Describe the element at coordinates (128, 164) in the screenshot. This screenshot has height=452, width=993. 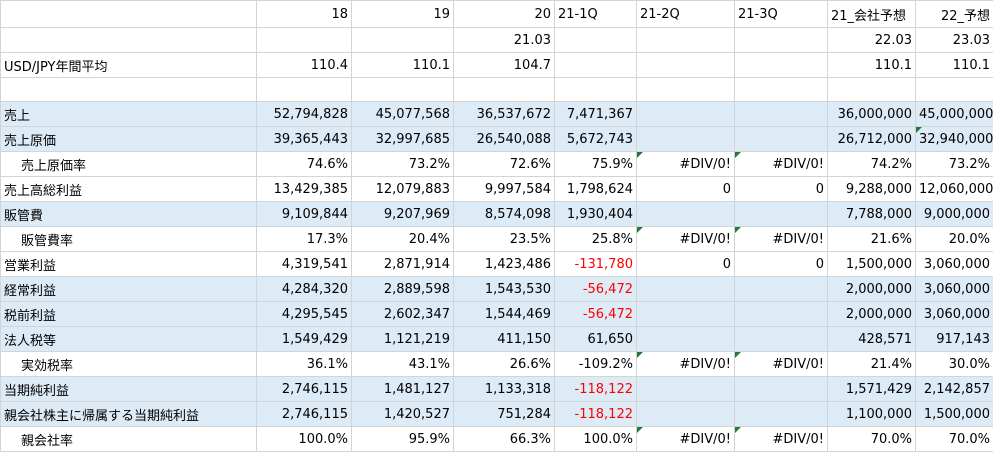
I see `row-label-cell: 売上原価率` at that location.